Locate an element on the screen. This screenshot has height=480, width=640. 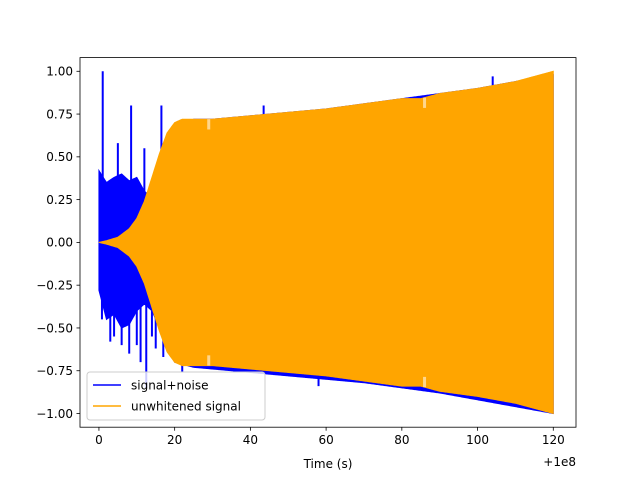
y-tick-label-5: 0.25 is located at coordinates (59, 200).